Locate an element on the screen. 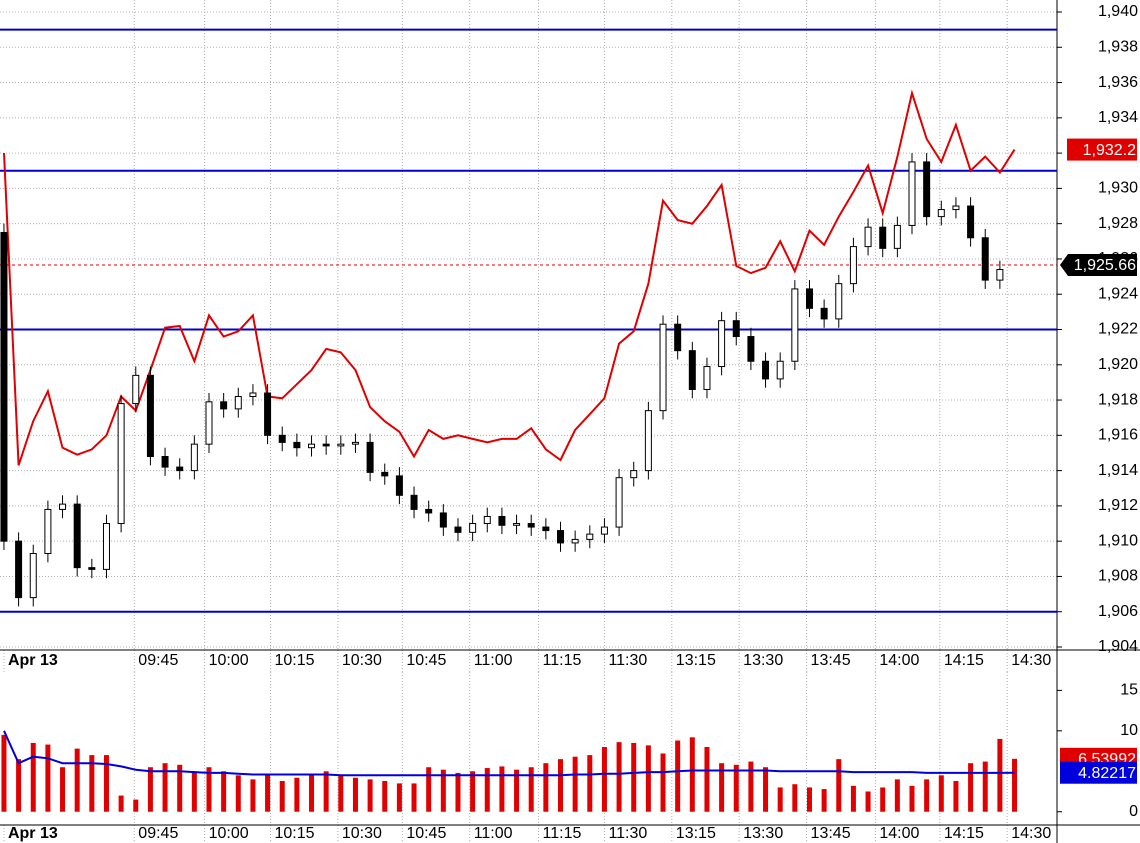 Image resolution: width=1140 pixels, height=843 pixels. x-tick-label: 14:30 is located at coordinates (1031, 833).